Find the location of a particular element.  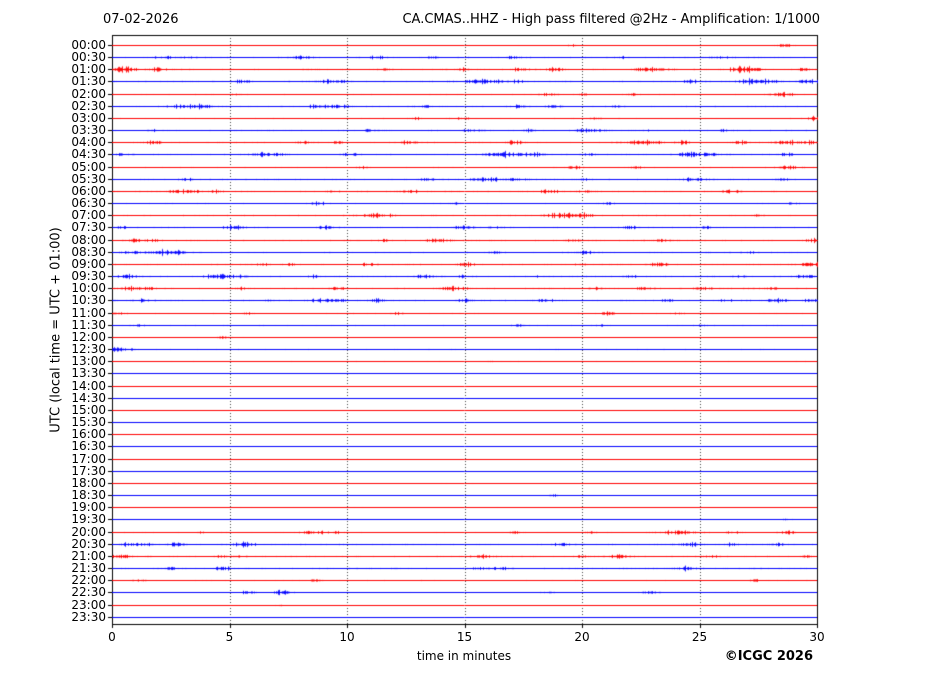

y-tick-label: 03:30 is located at coordinates (88, 130).